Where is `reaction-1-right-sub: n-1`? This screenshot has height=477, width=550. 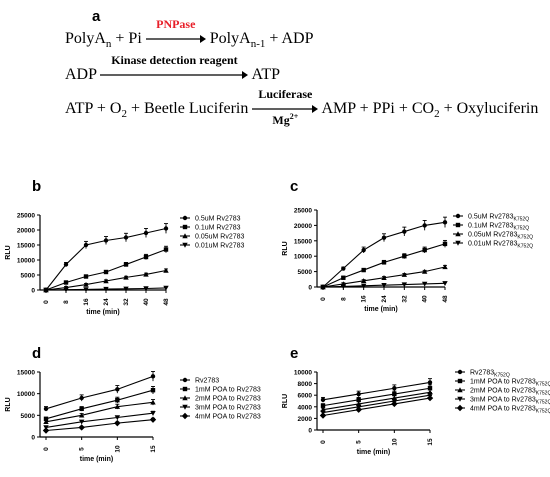
reaction-1-right-sub: n-1 is located at coordinates (258, 44).